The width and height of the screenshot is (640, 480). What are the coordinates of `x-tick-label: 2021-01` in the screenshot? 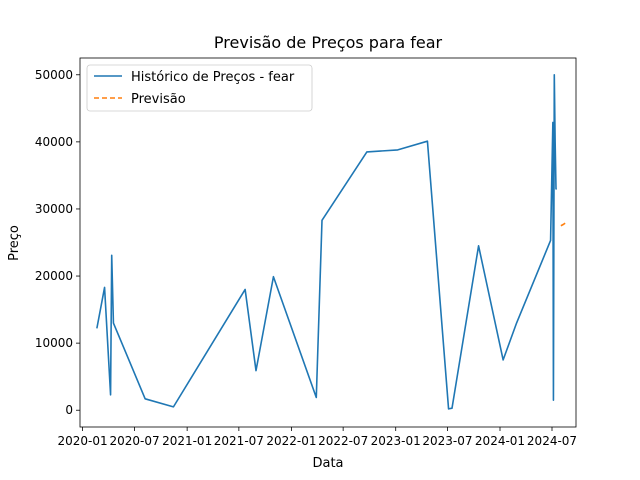 It's located at (187, 441).